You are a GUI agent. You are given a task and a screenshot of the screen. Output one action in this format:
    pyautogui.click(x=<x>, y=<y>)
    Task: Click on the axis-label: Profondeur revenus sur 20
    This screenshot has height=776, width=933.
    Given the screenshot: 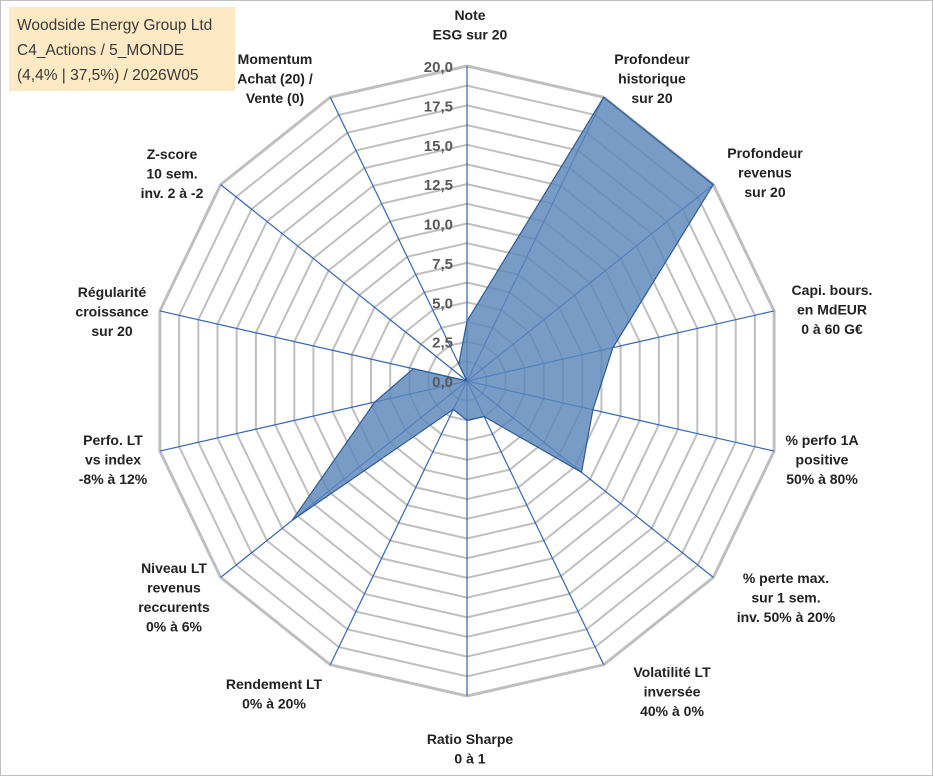 What is the action you would take?
    pyautogui.click(x=765, y=172)
    